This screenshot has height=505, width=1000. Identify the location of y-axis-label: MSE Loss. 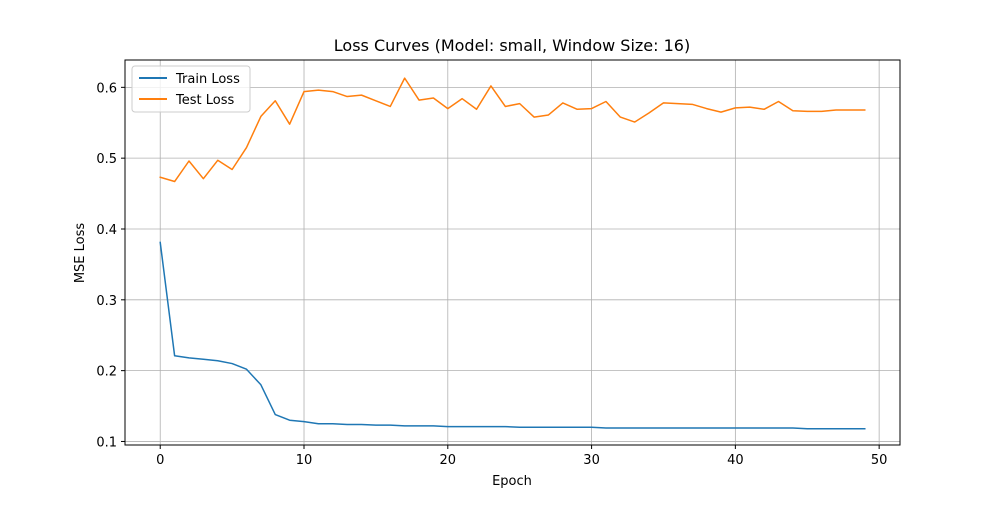
(80, 253).